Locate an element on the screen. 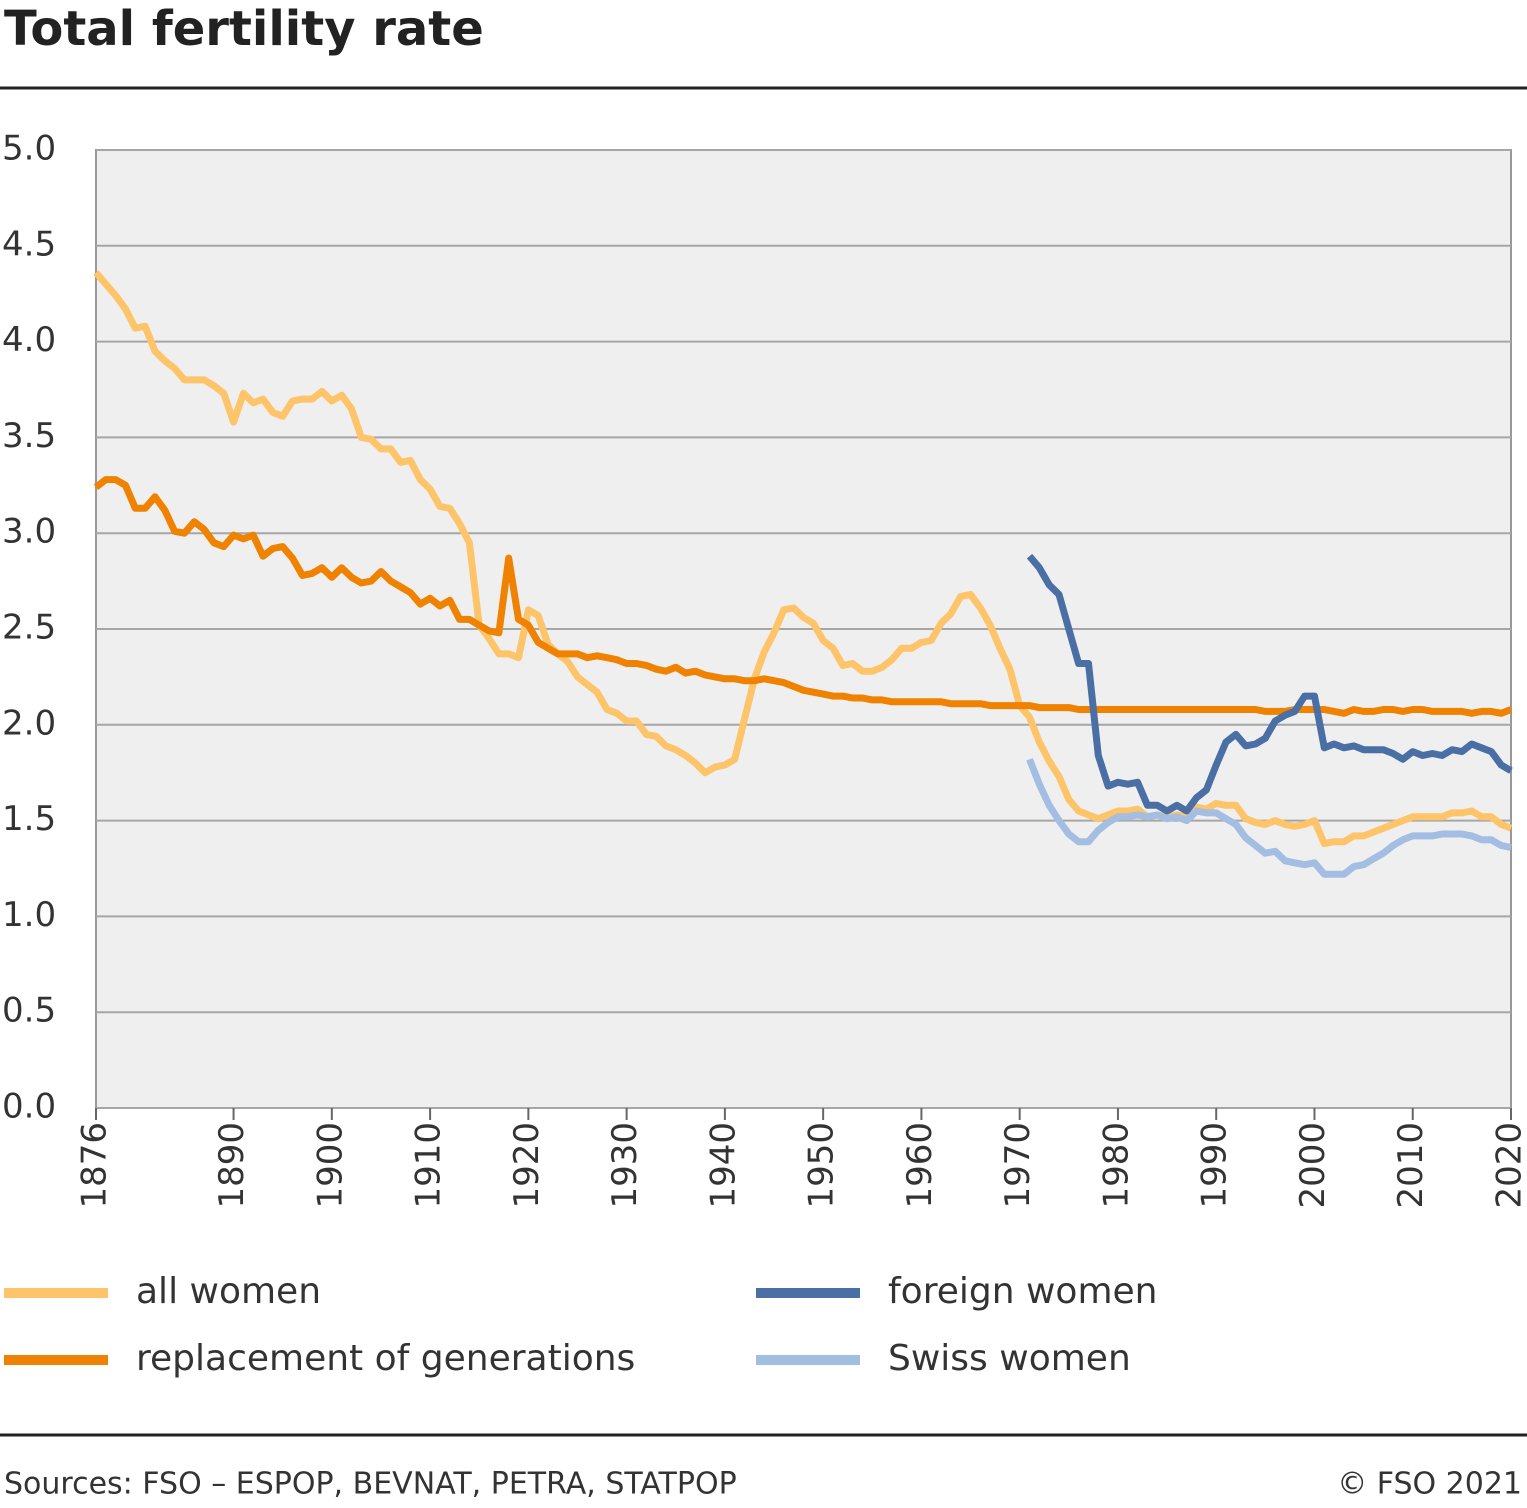 This screenshot has width=1527, height=1508. x-tick-label: 1960 is located at coordinates (920, 1165).